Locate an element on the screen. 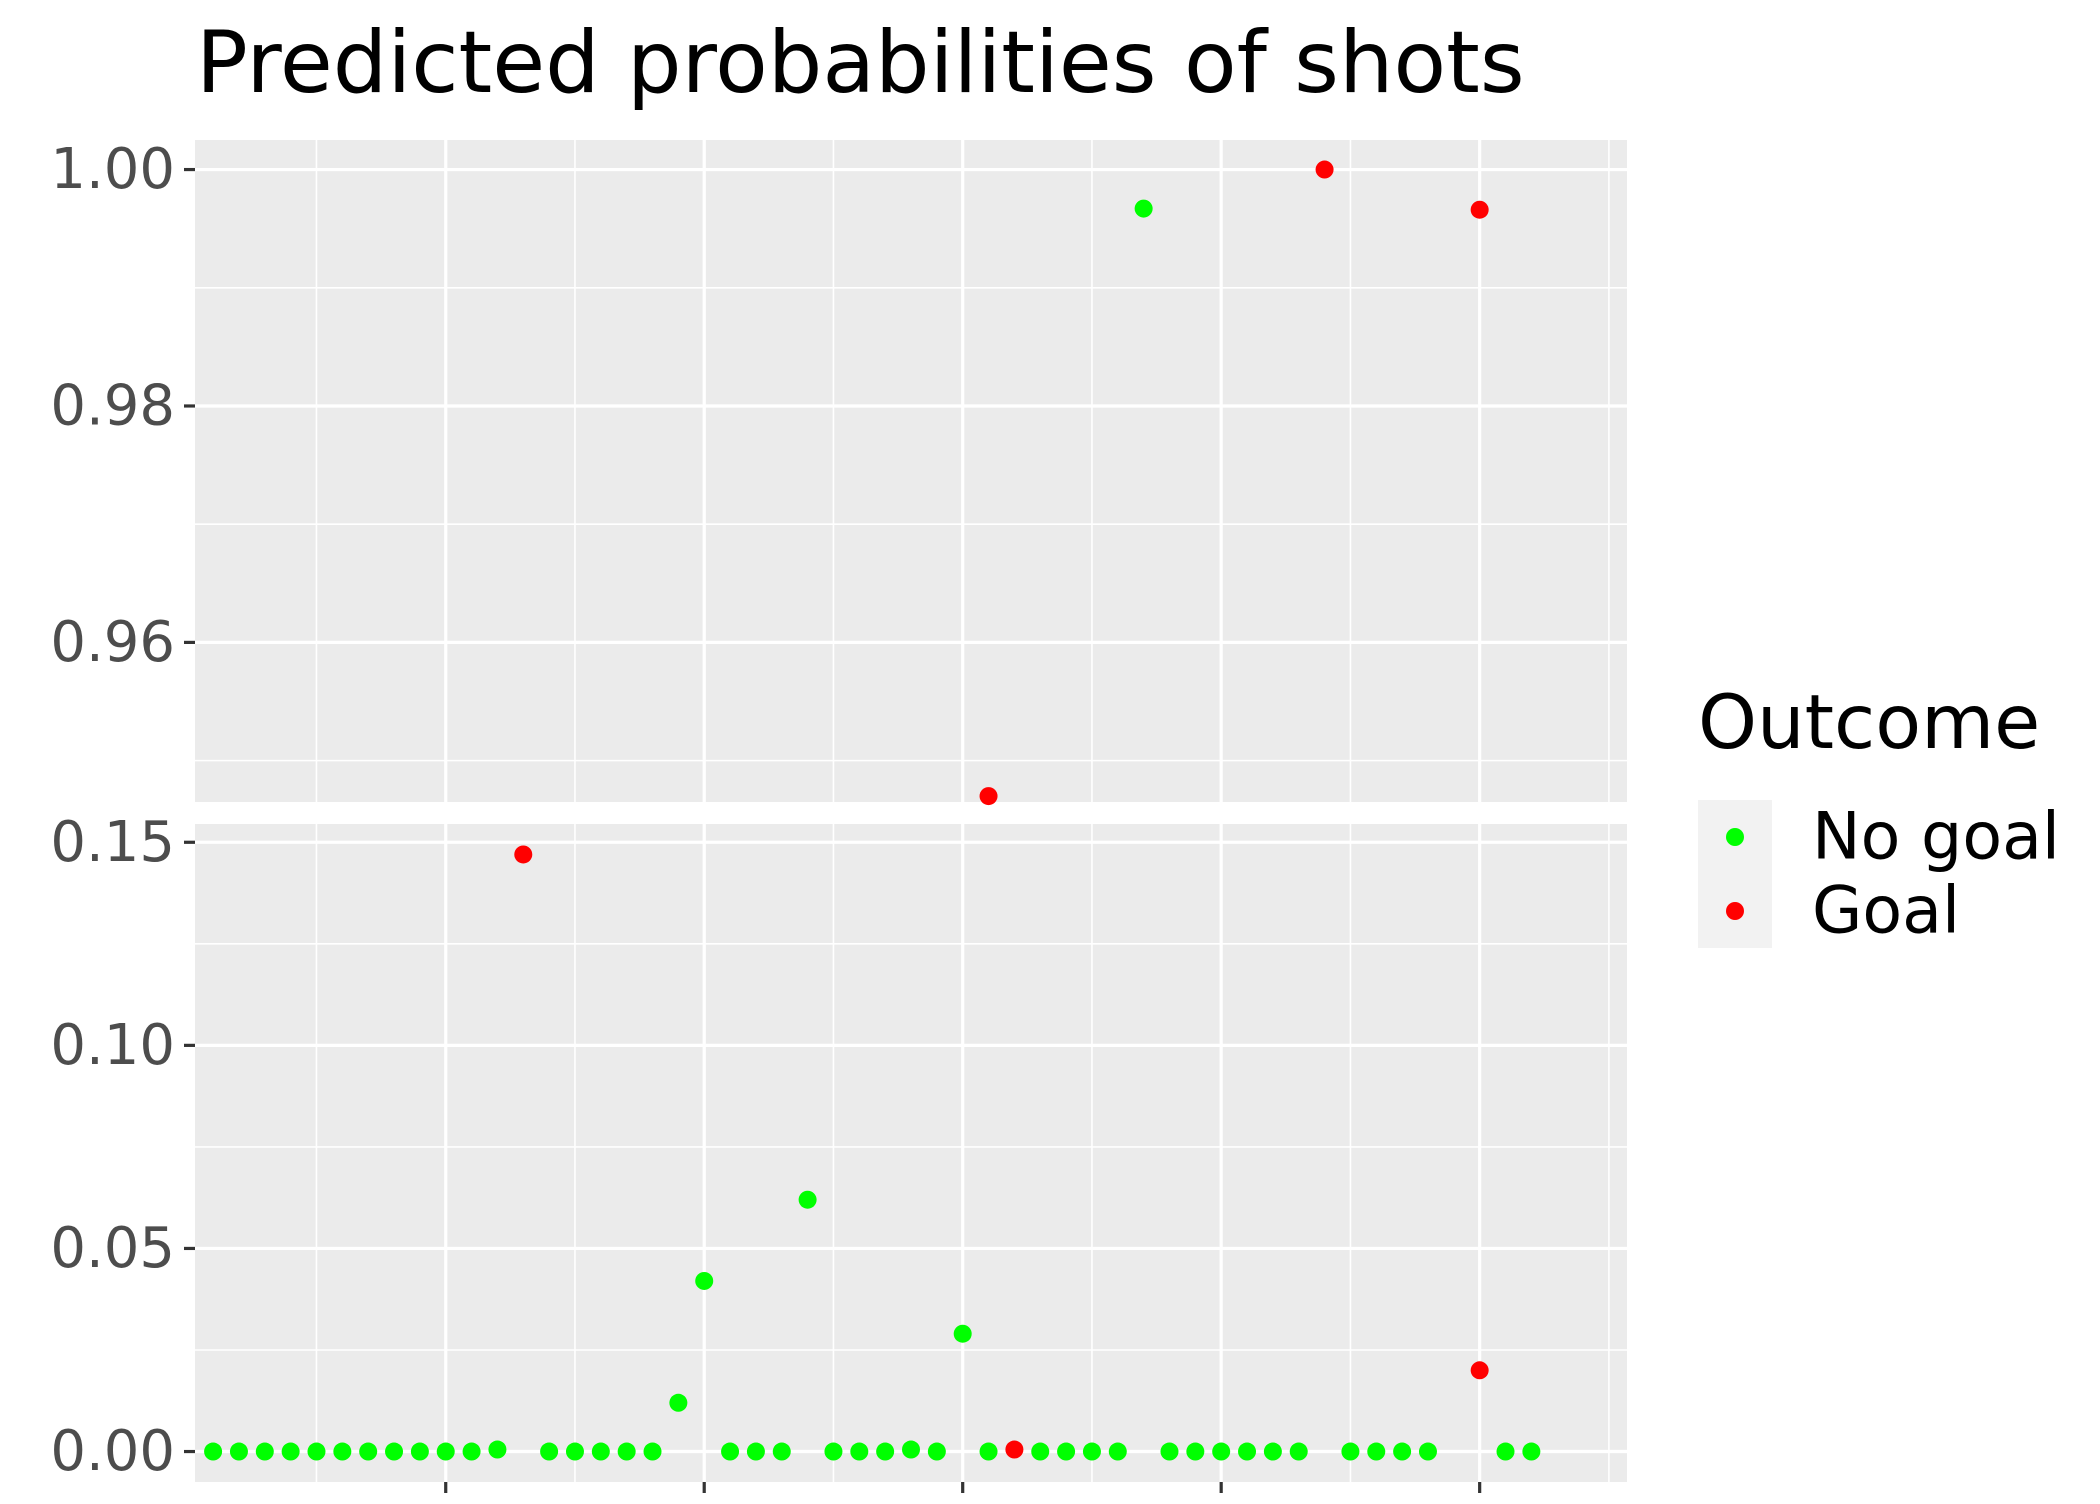  y-tick-label: 0.00 is located at coordinates (112, 1451).